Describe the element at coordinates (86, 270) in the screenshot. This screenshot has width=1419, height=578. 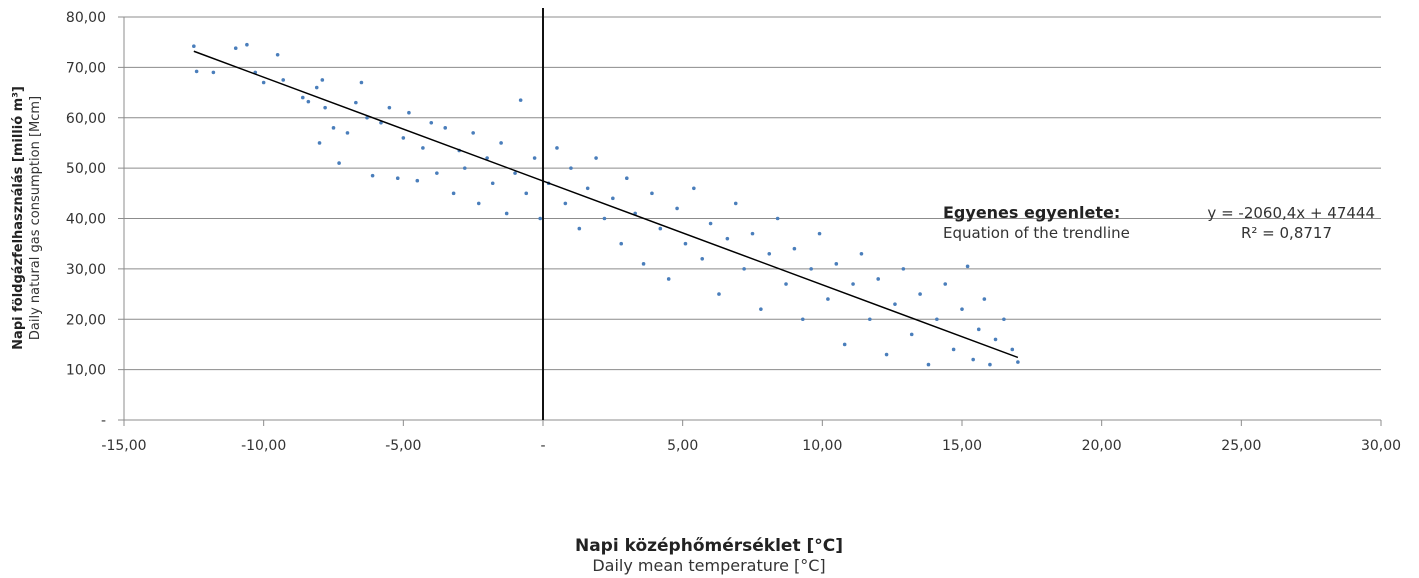
I see `y-tick-label: 30,00` at that location.